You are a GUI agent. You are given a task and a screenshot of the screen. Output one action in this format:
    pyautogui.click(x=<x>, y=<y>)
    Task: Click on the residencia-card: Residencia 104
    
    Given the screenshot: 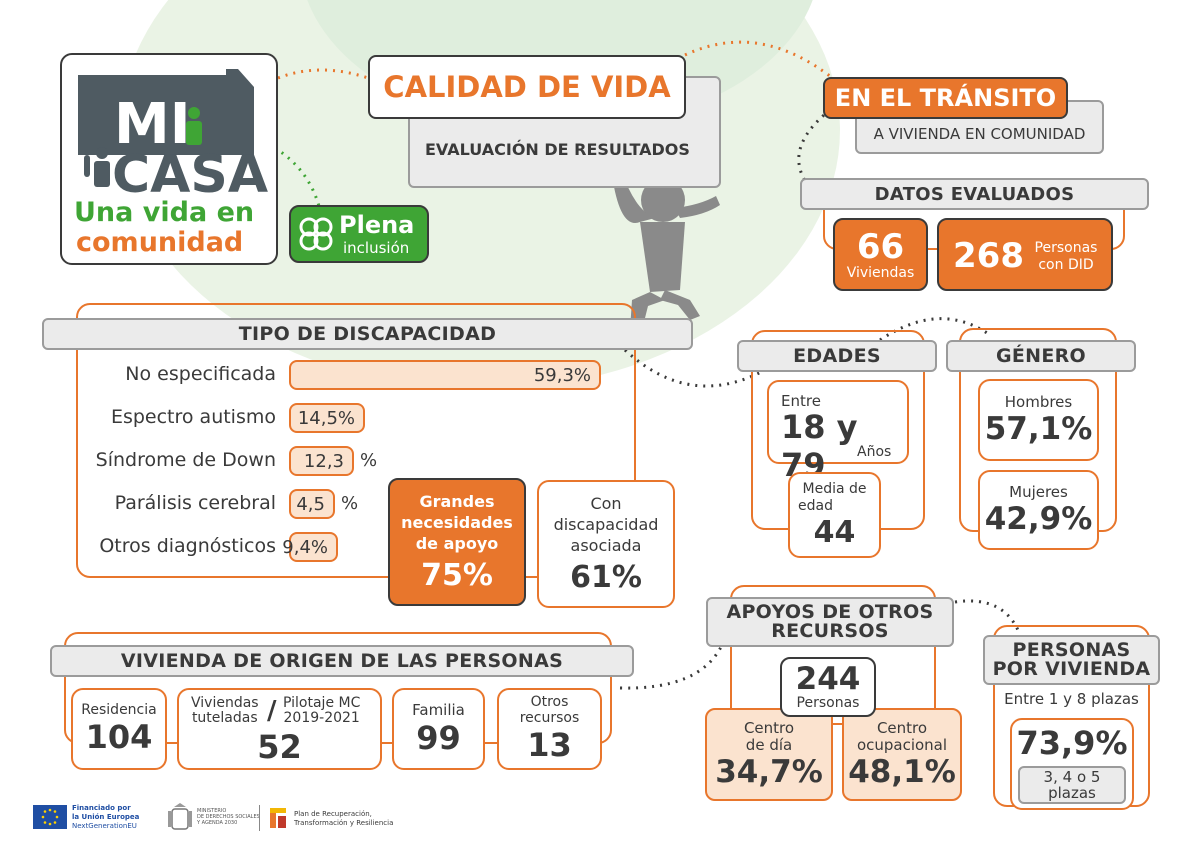 What is the action you would take?
    pyautogui.click(x=119, y=729)
    